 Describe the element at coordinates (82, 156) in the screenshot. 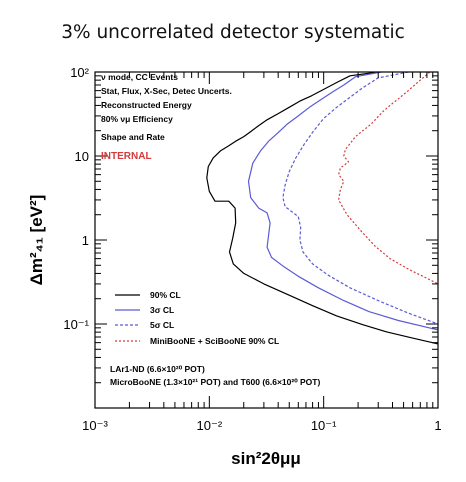

I see `y-tick-label: 10` at that location.